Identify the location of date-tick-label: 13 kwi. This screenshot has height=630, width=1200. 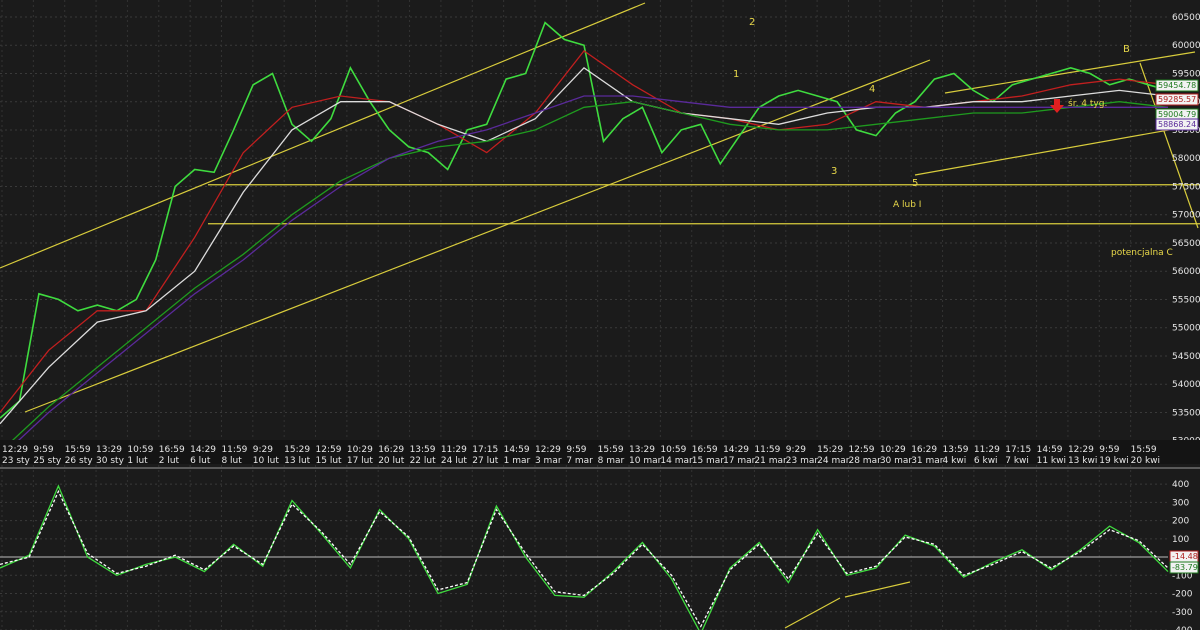
(1082, 461).